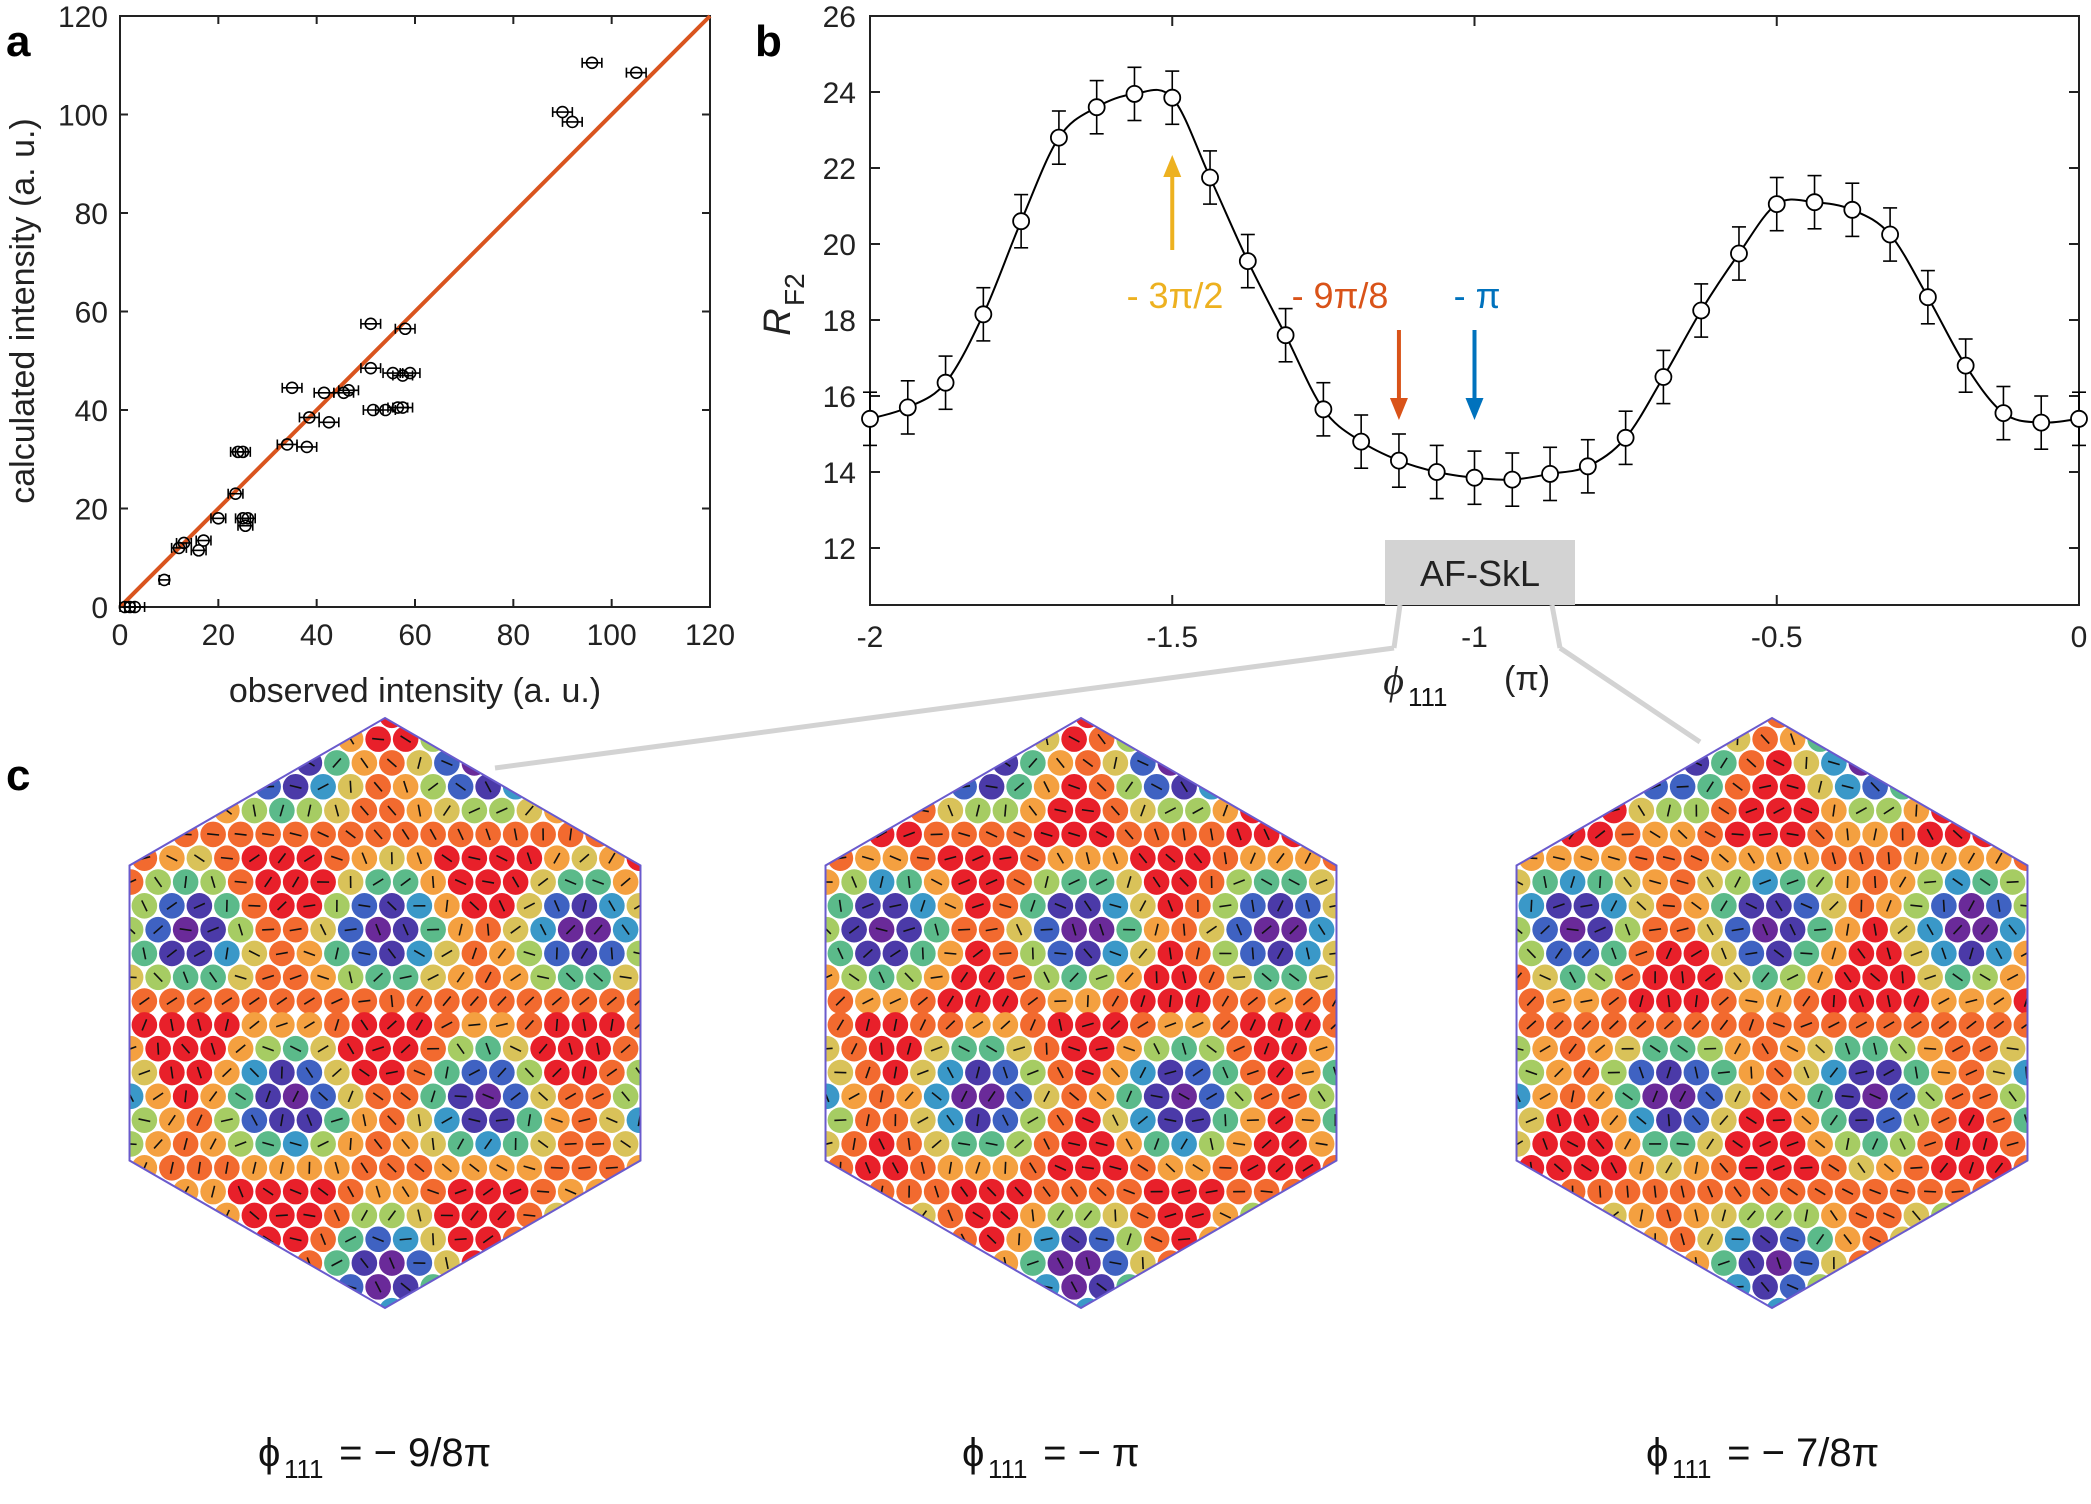 The height and width of the screenshot is (1504, 2091). What do you see at coordinates (710, 635) in the screenshot?
I see `x-tick-label-a: 120` at bounding box center [710, 635].